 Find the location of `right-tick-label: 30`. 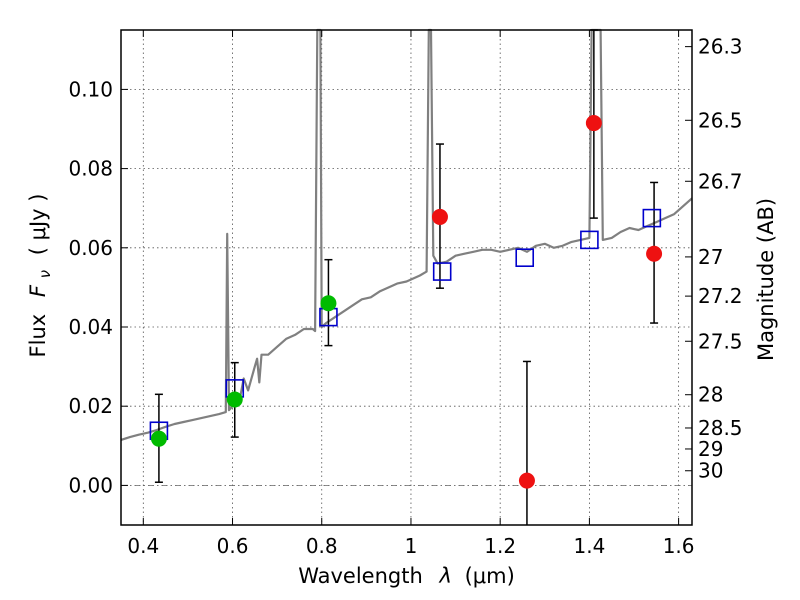

right-tick-label: 30 is located at coordinates (710, 471).